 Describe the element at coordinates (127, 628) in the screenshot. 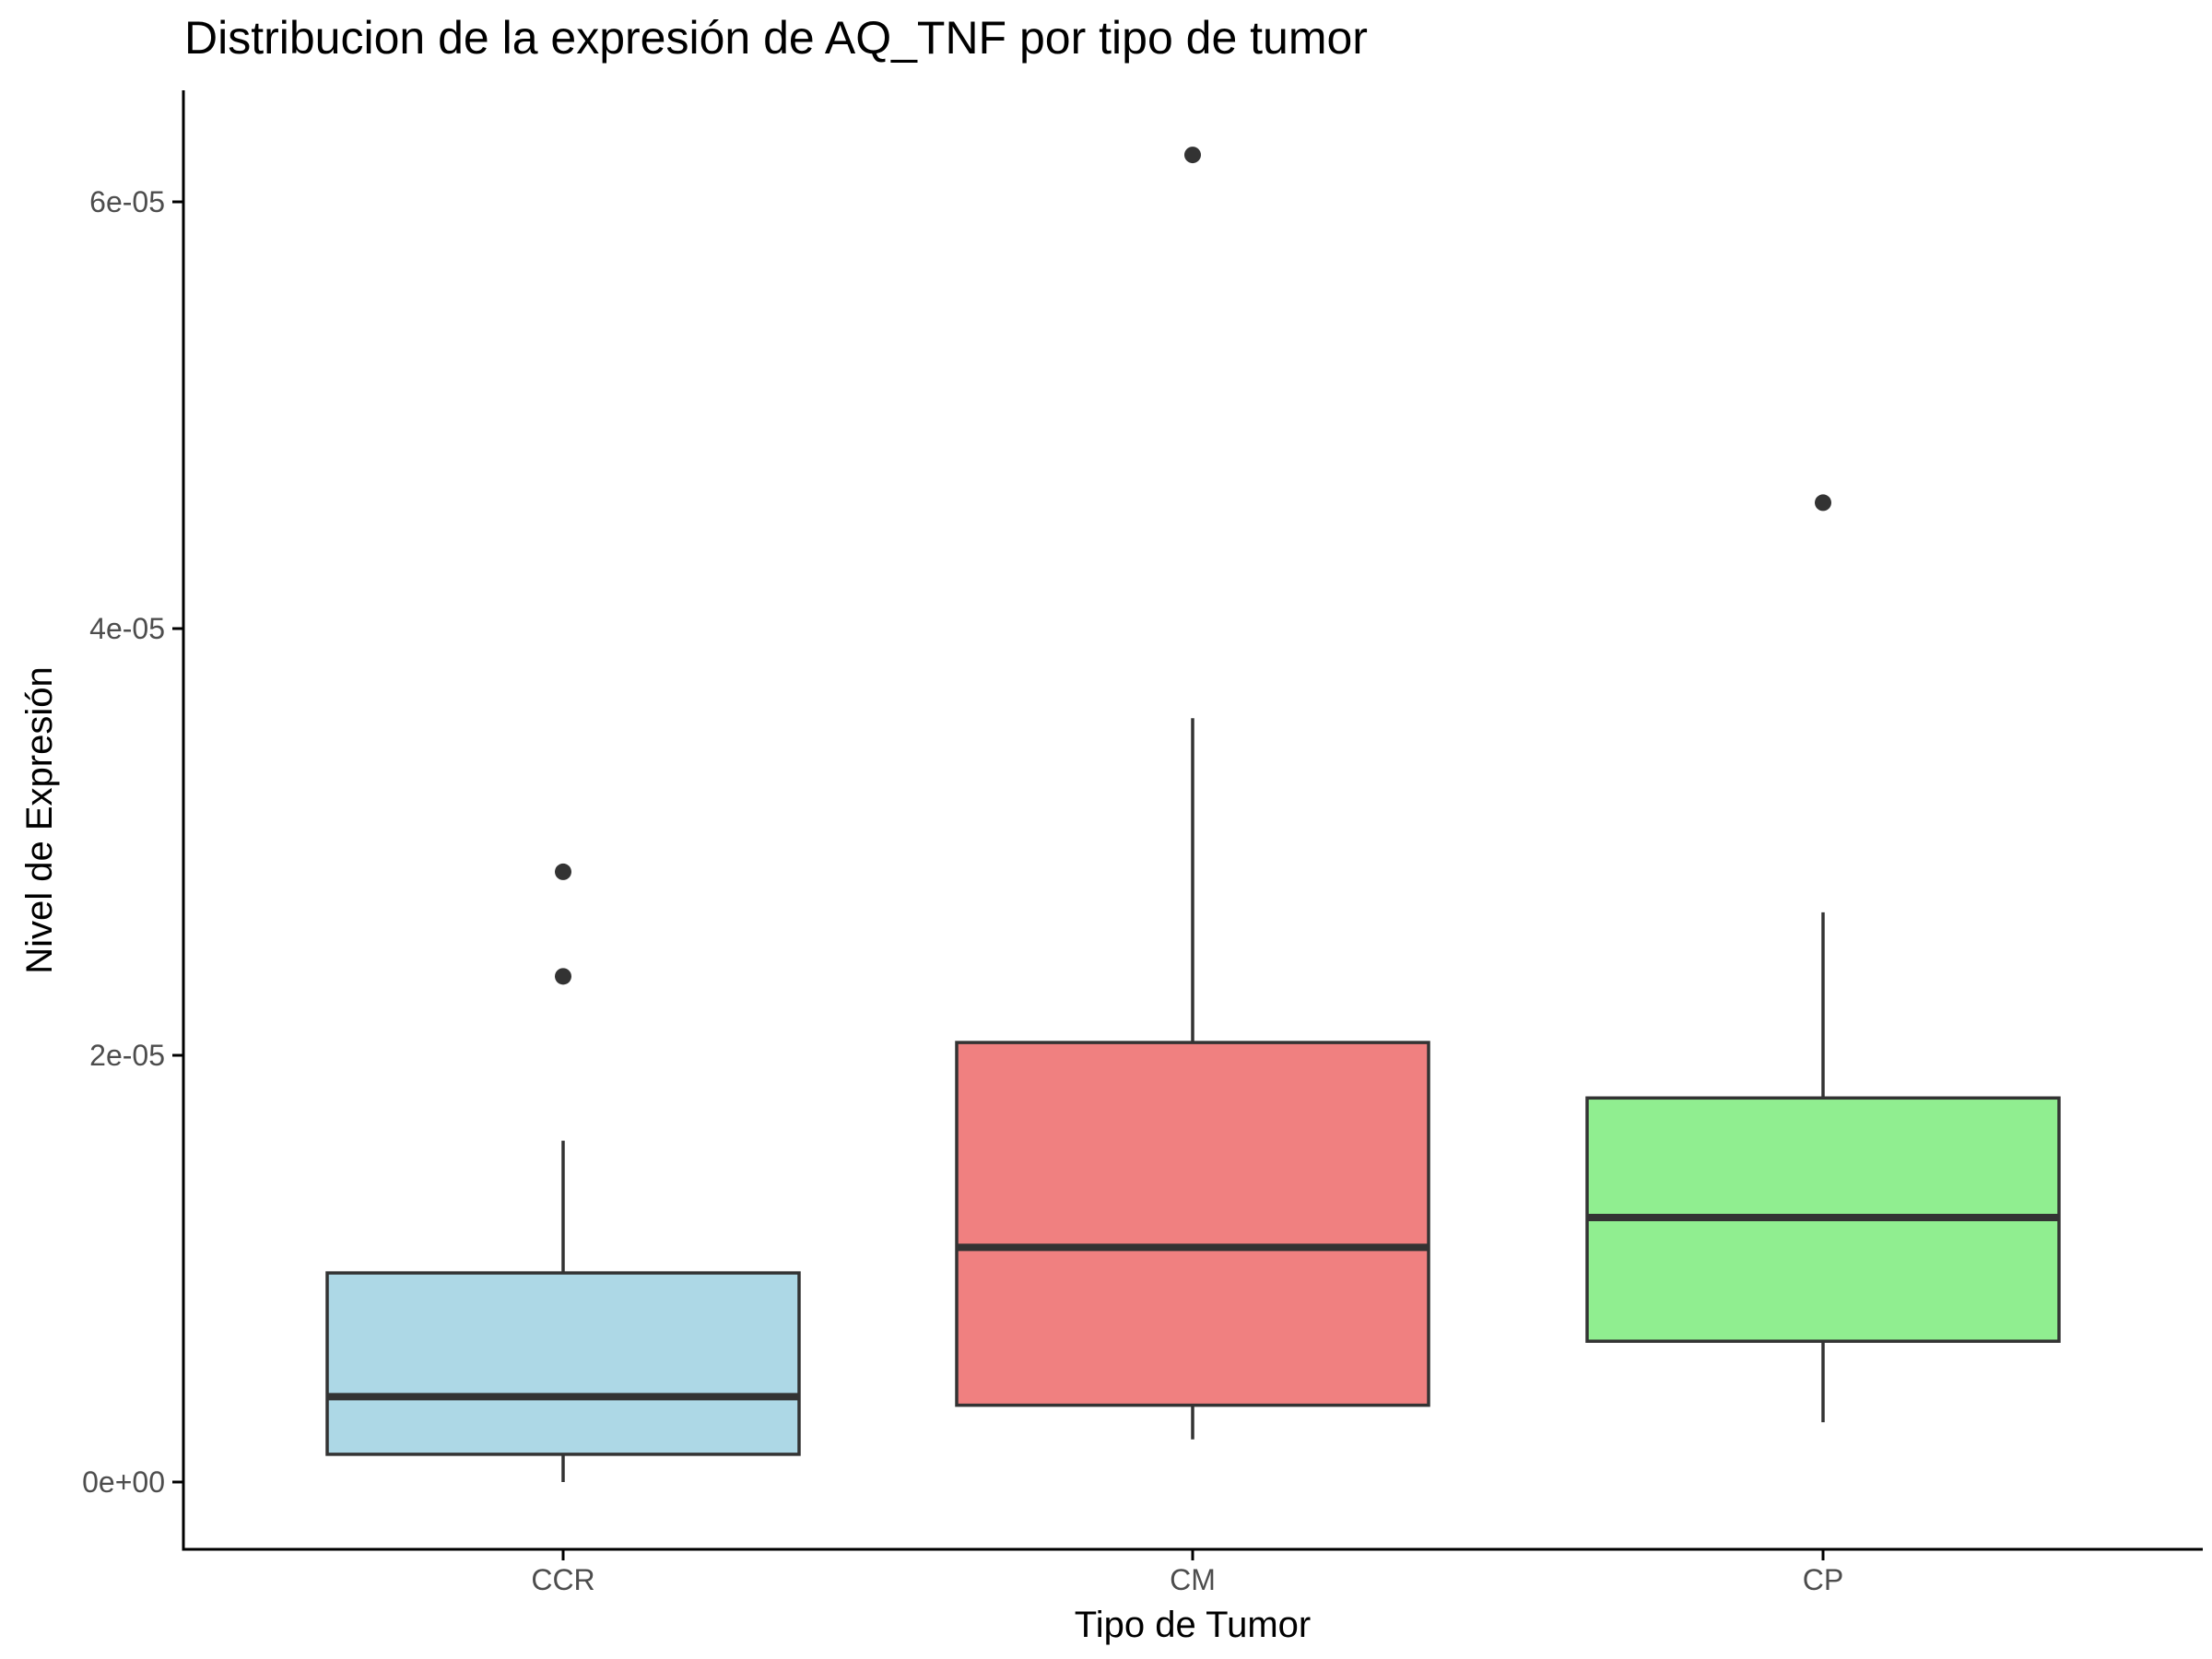

I see `y-tick-label-3: 4e-05` at that location.